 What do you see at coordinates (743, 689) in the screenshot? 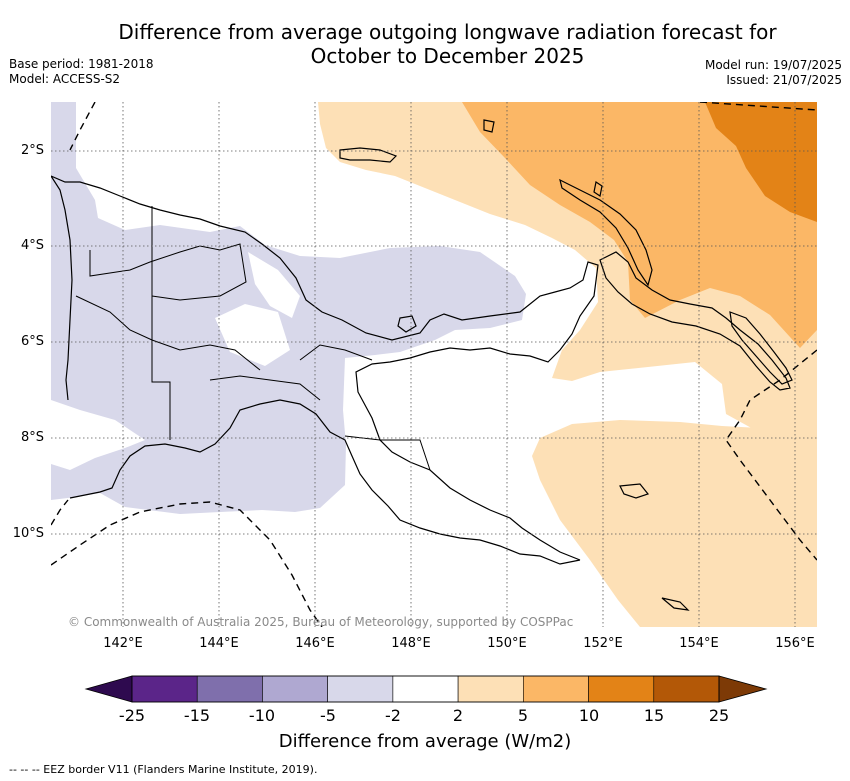
I see `colorbar-over-arrow` at bounding box center [743, 689].